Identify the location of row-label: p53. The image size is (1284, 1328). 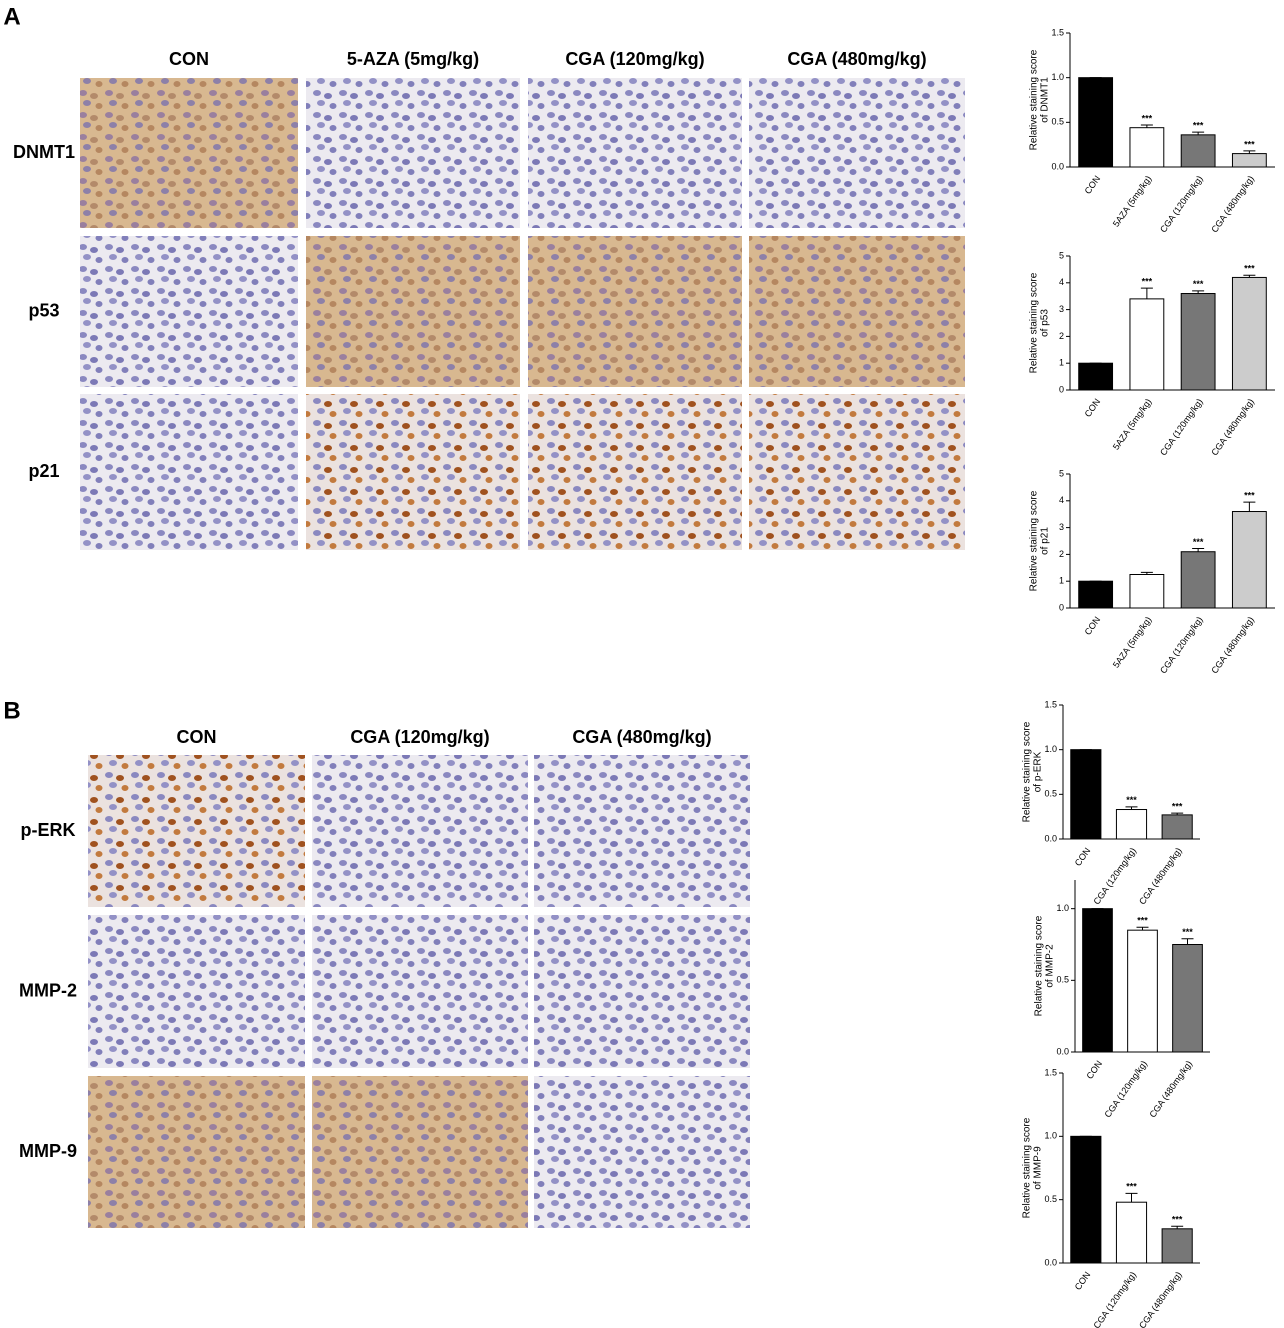
(43, 310).